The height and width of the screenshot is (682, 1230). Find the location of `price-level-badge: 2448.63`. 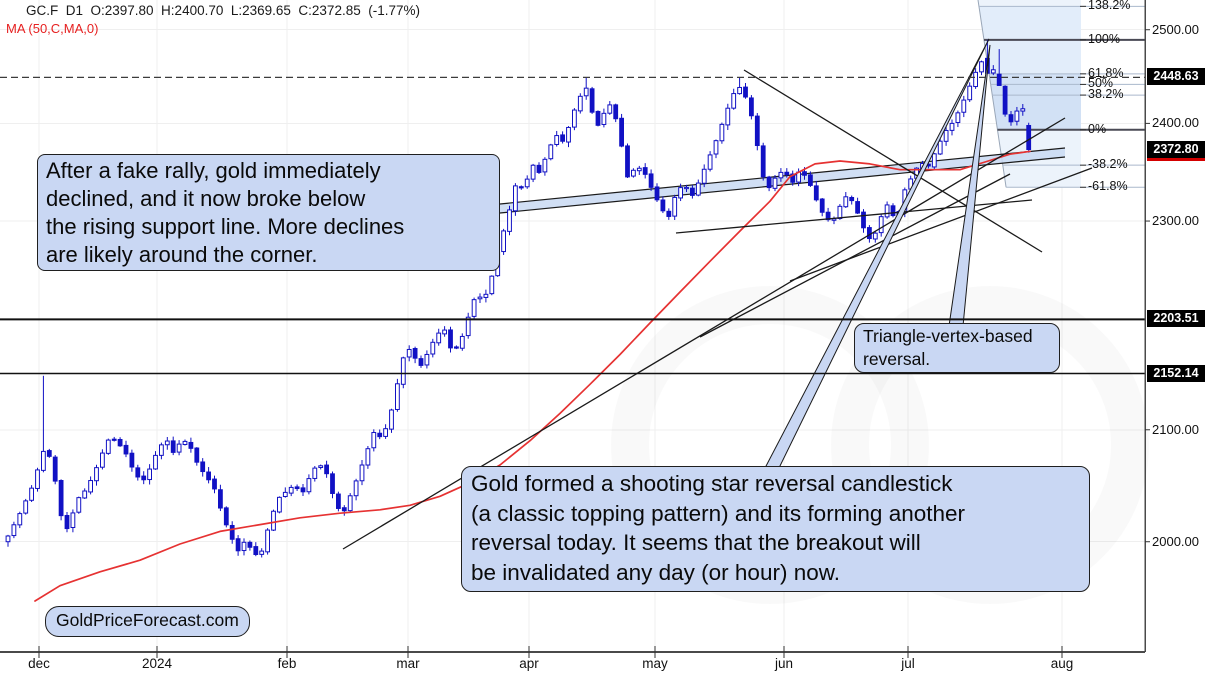

price-level-badge: 2448.63 is located at coordinates (1176, 77).